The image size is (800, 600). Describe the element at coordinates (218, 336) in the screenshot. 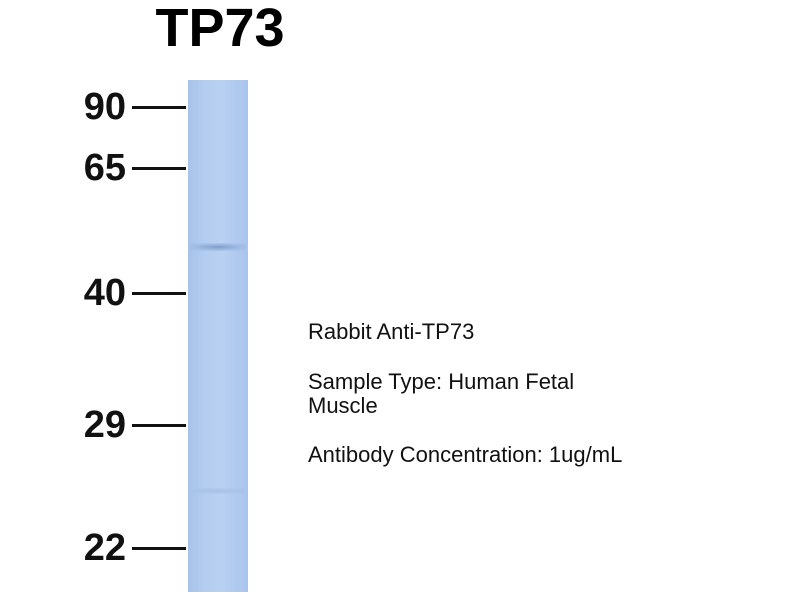

I see `blot-lane` at that location.